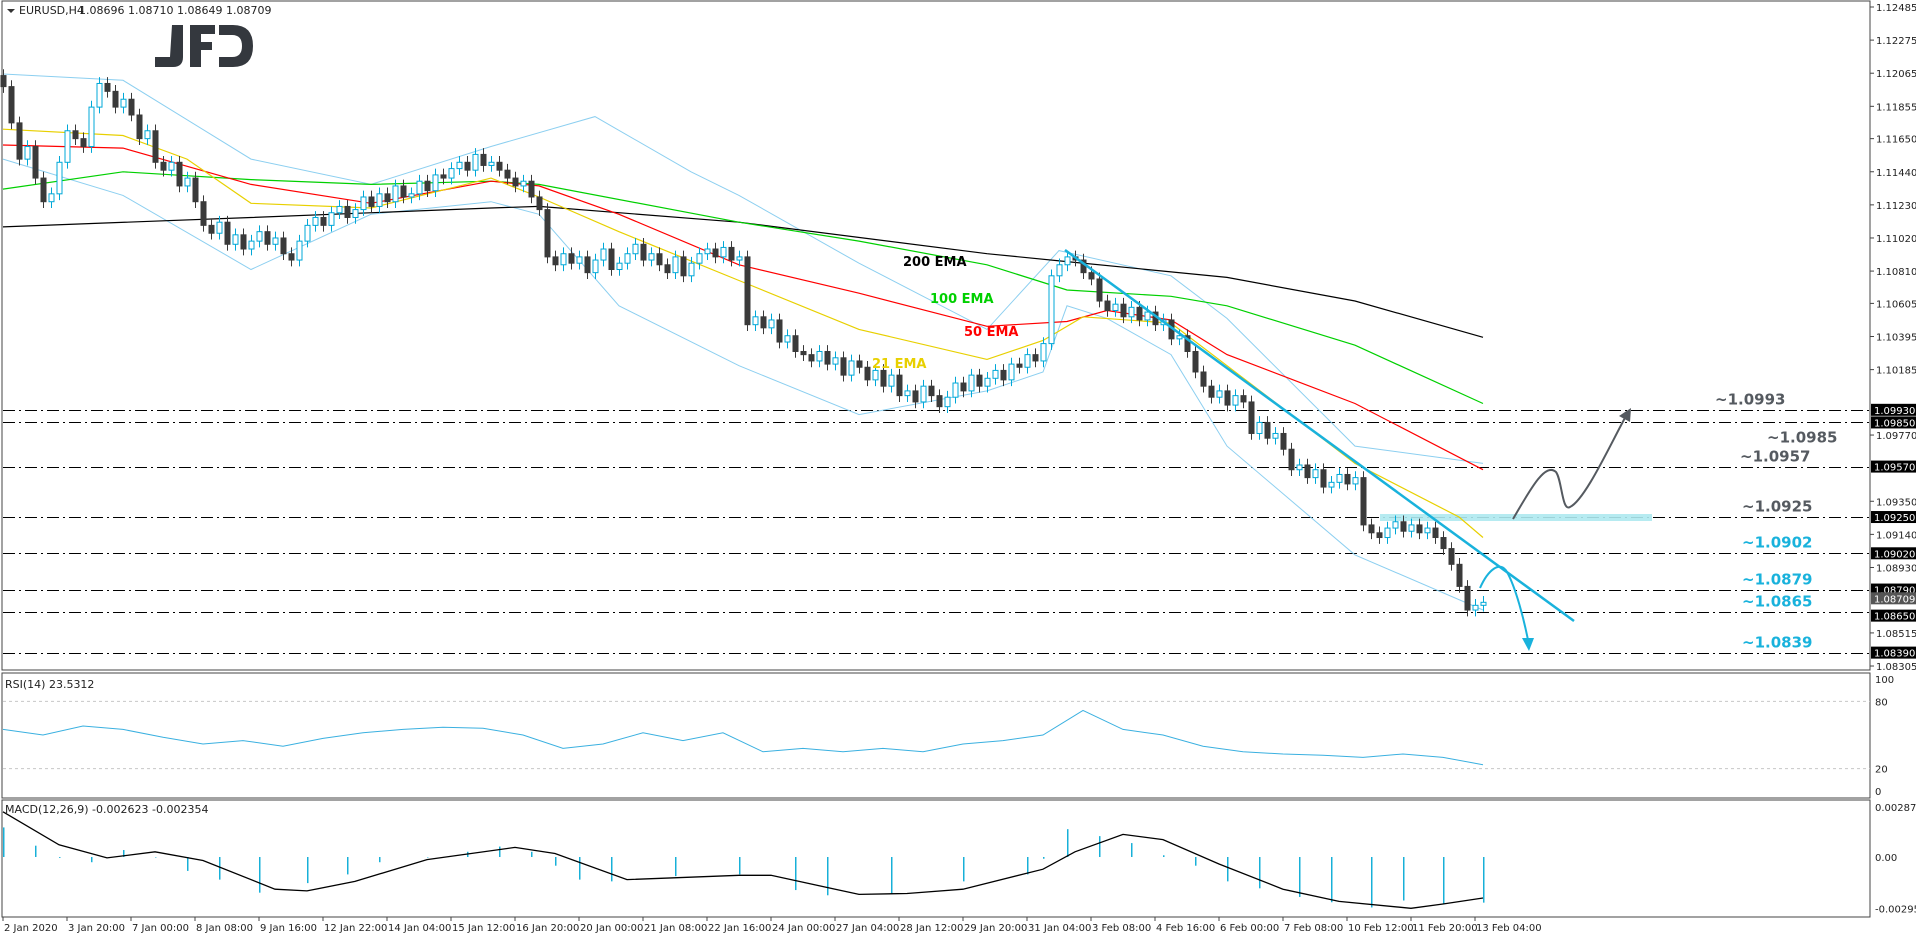 This screenshot has width=1916, height=936. I want to click on ohlc-values: 1.08696 1.08710 1.08649 1.08709, so click(175, 10).